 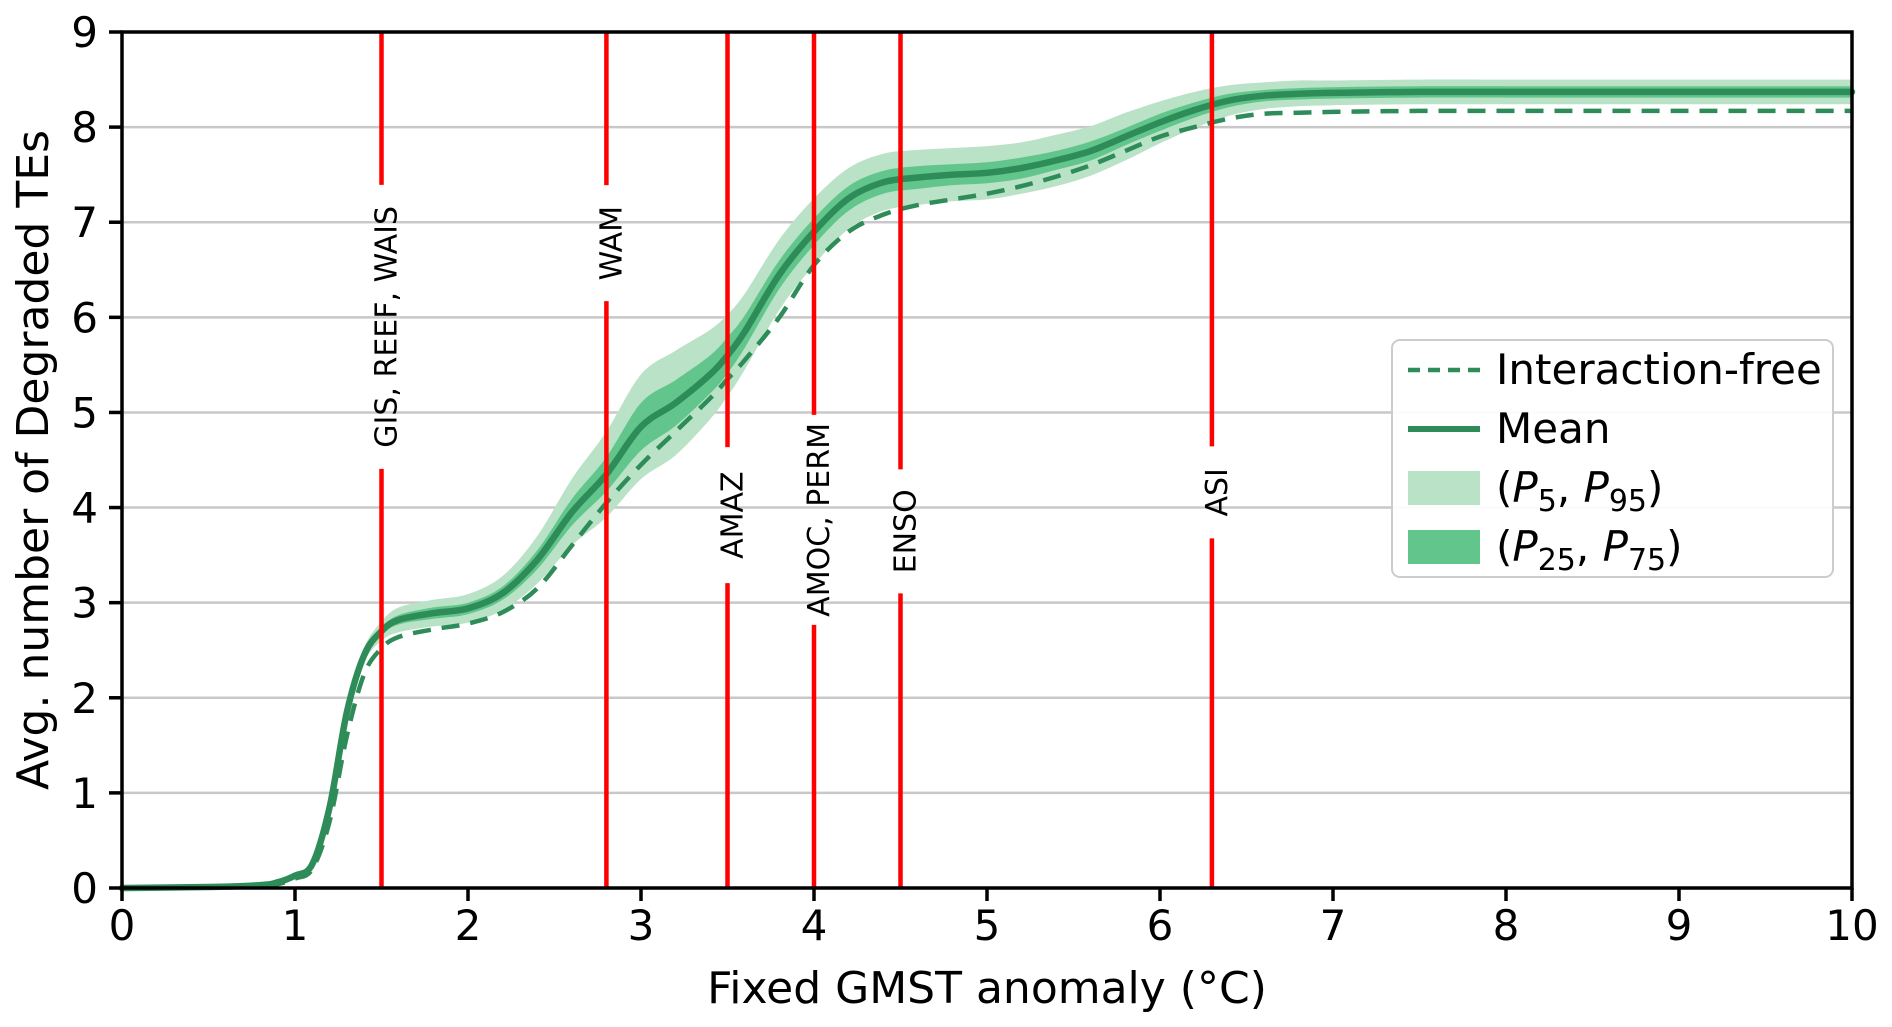 What do you see at coordinates (987, 988) in the screenshot?
I see `x-axis-label: Fixed GMST anomaly (°C)` at bounding box center [987, 988].